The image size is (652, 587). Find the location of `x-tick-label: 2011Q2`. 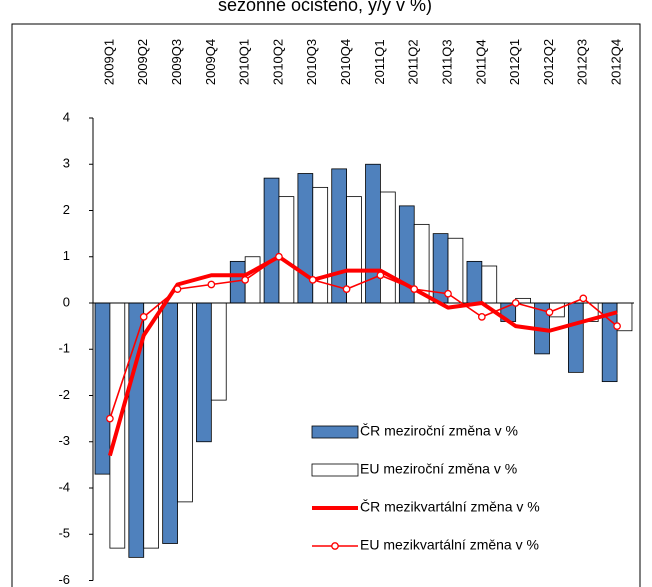

x-tick-label: 2011Q2 is located at coordinates (413, 61).